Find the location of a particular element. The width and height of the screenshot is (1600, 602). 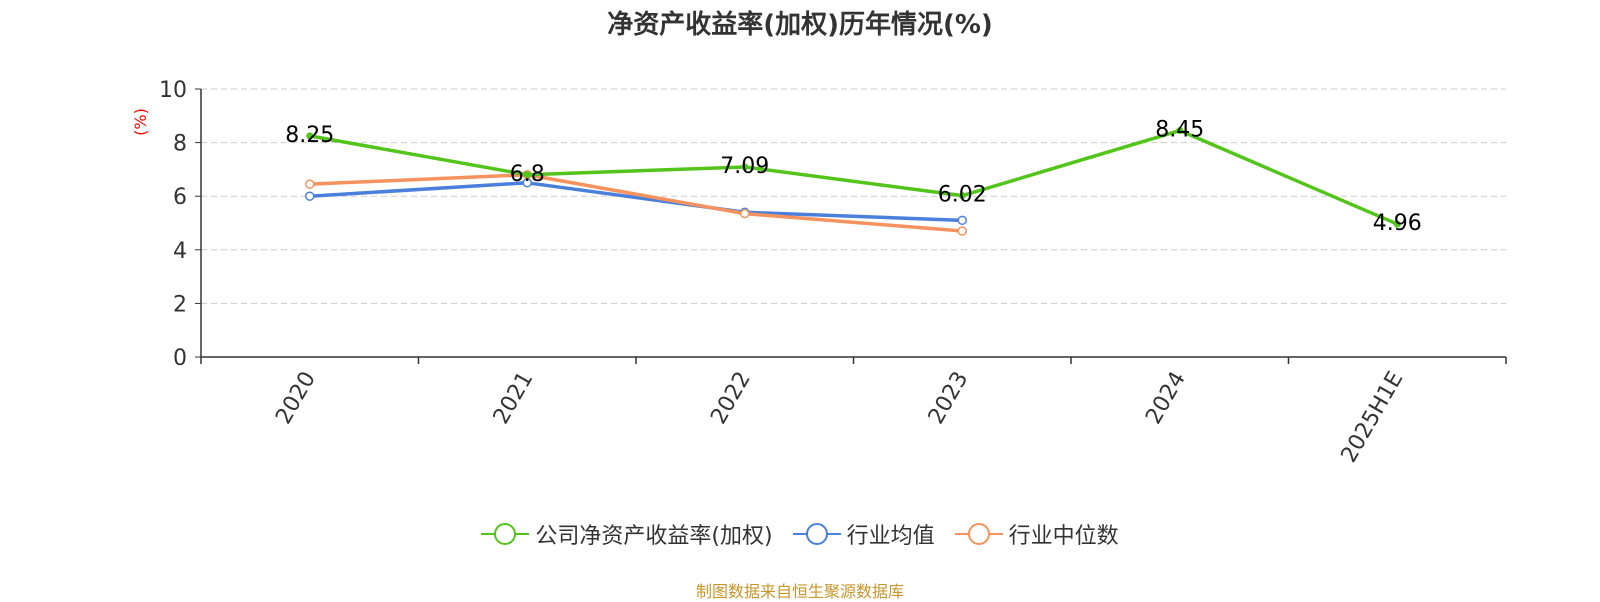

y-tick-label: 6 is located at coordinates (180, 197).